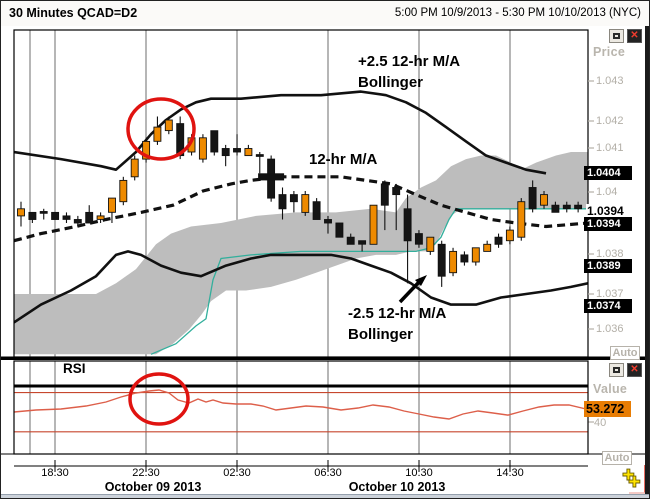 This screenshot has width=650, height=499. I want to click on annotation-lower-bollinger: -2.5 12-hr M/A Bollinger, so click(397, 324).